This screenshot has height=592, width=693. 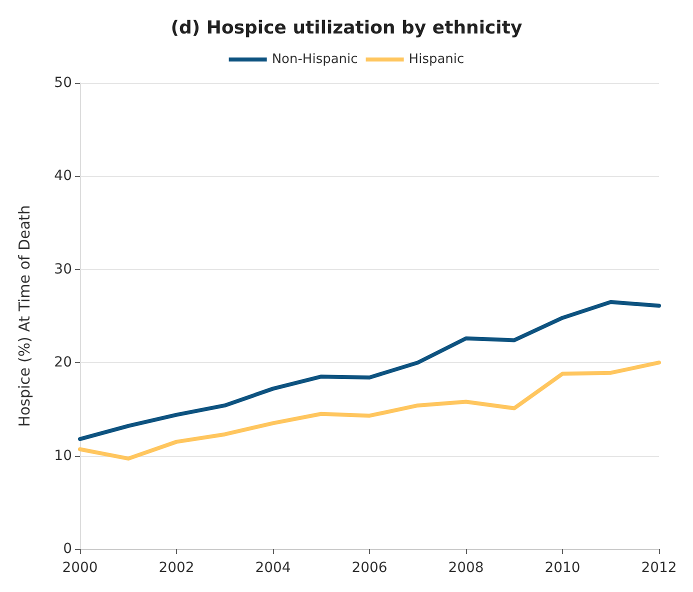 What do you see at coordinates (315, 59) in the screenshot?
I see `legend-label: Non-Hispanic` at bounding box center [315, 59].